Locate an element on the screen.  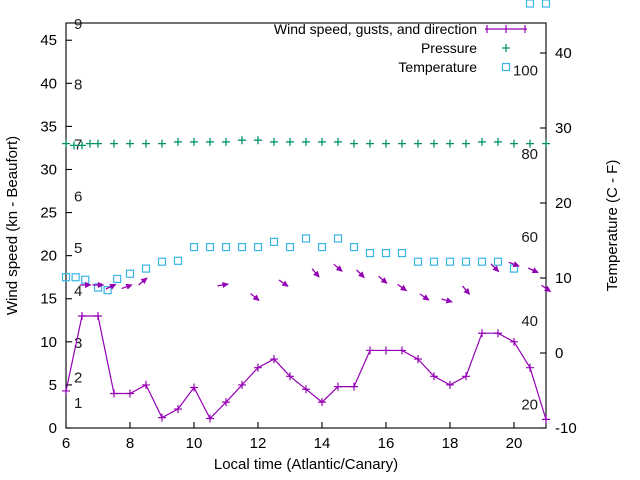
x-tick-label: 6 is located at coordinates (66, 443).